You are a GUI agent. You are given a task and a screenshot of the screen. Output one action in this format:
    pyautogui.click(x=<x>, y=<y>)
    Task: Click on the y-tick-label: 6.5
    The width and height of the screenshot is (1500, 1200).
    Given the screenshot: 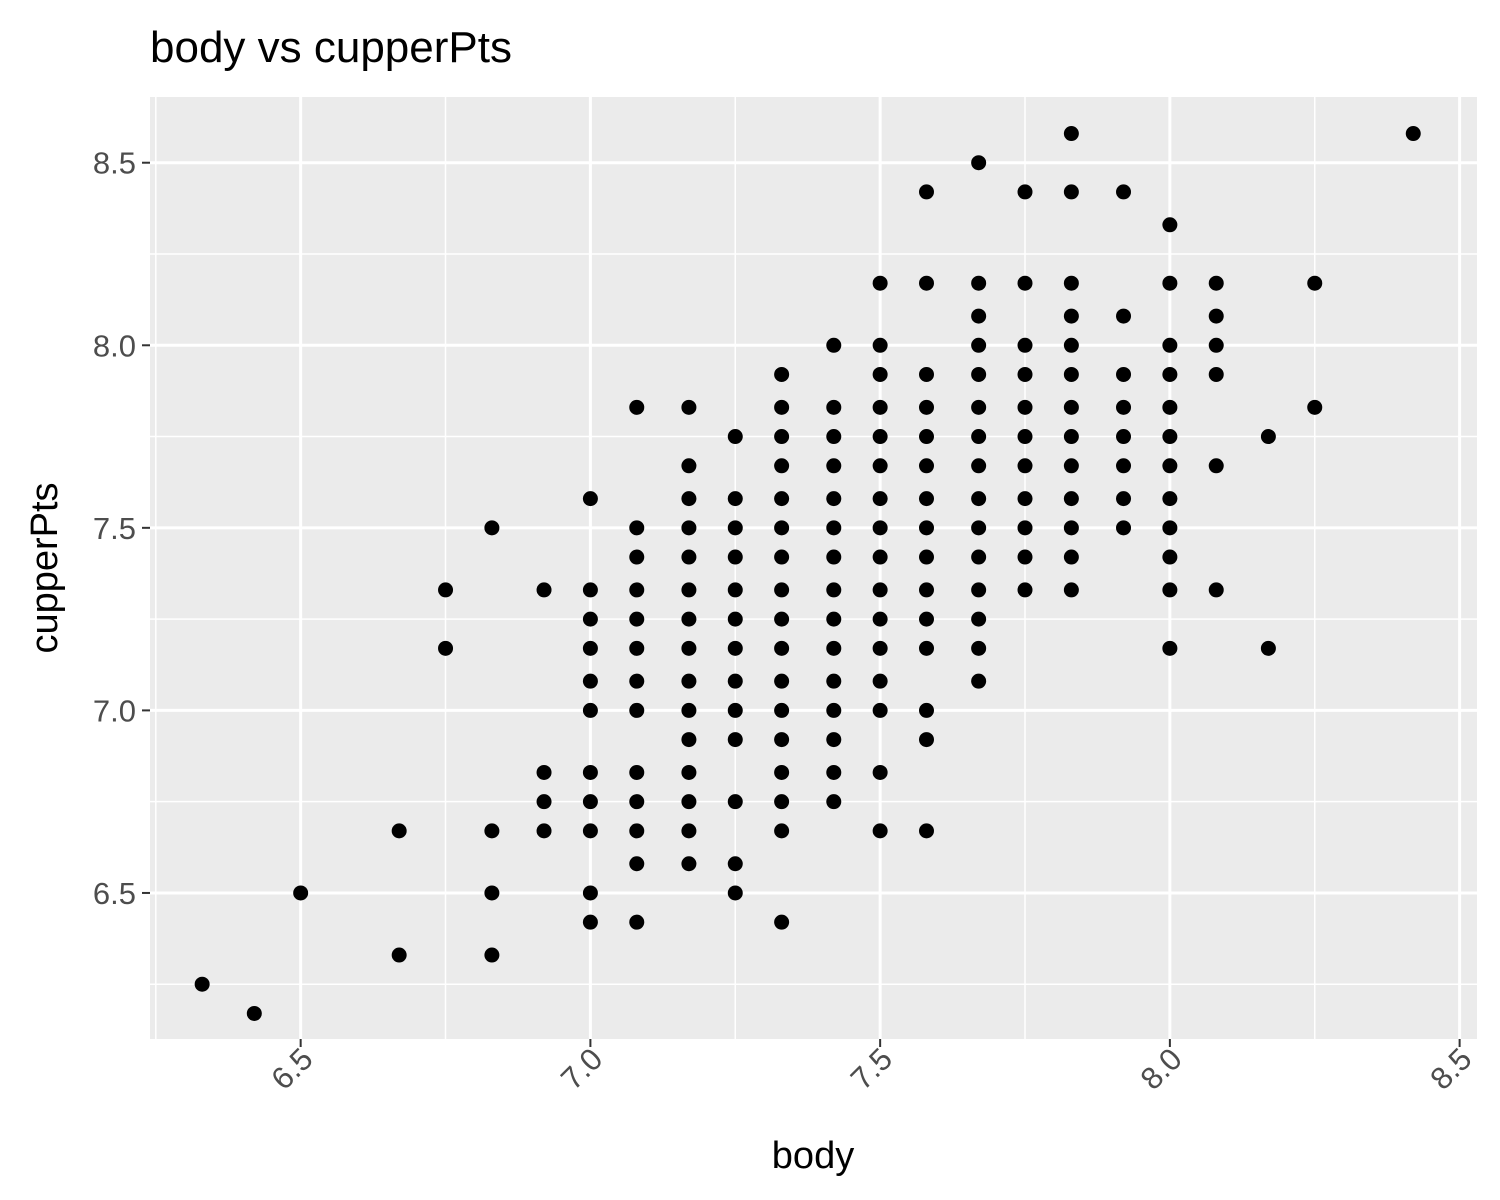 What is the action you would take?
    pyautogui.click(x=114, y=893)
    